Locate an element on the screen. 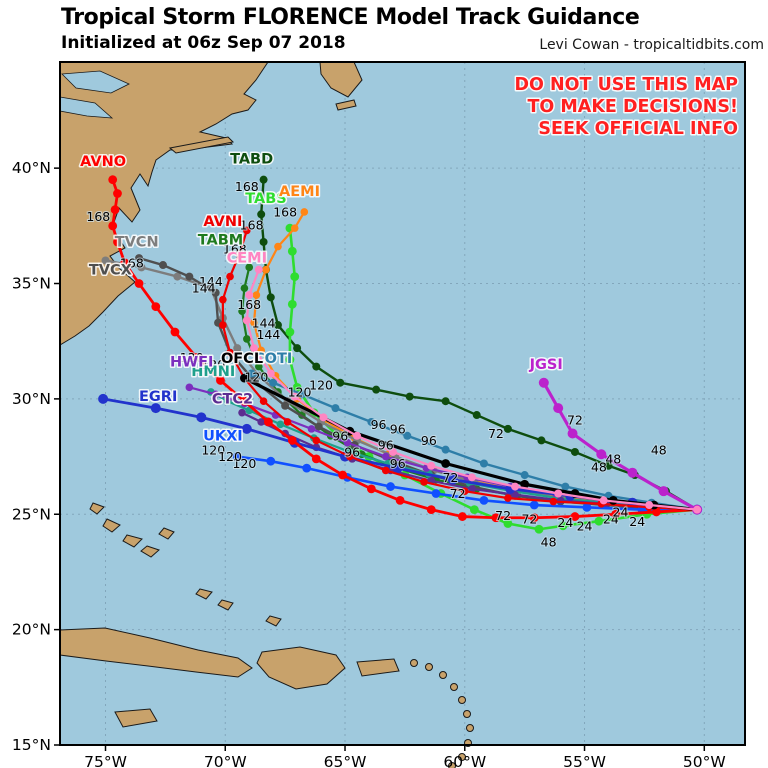 This screenshot has width=768, height=768. hour-label-96: 96 is located at coordinates (398, 463).